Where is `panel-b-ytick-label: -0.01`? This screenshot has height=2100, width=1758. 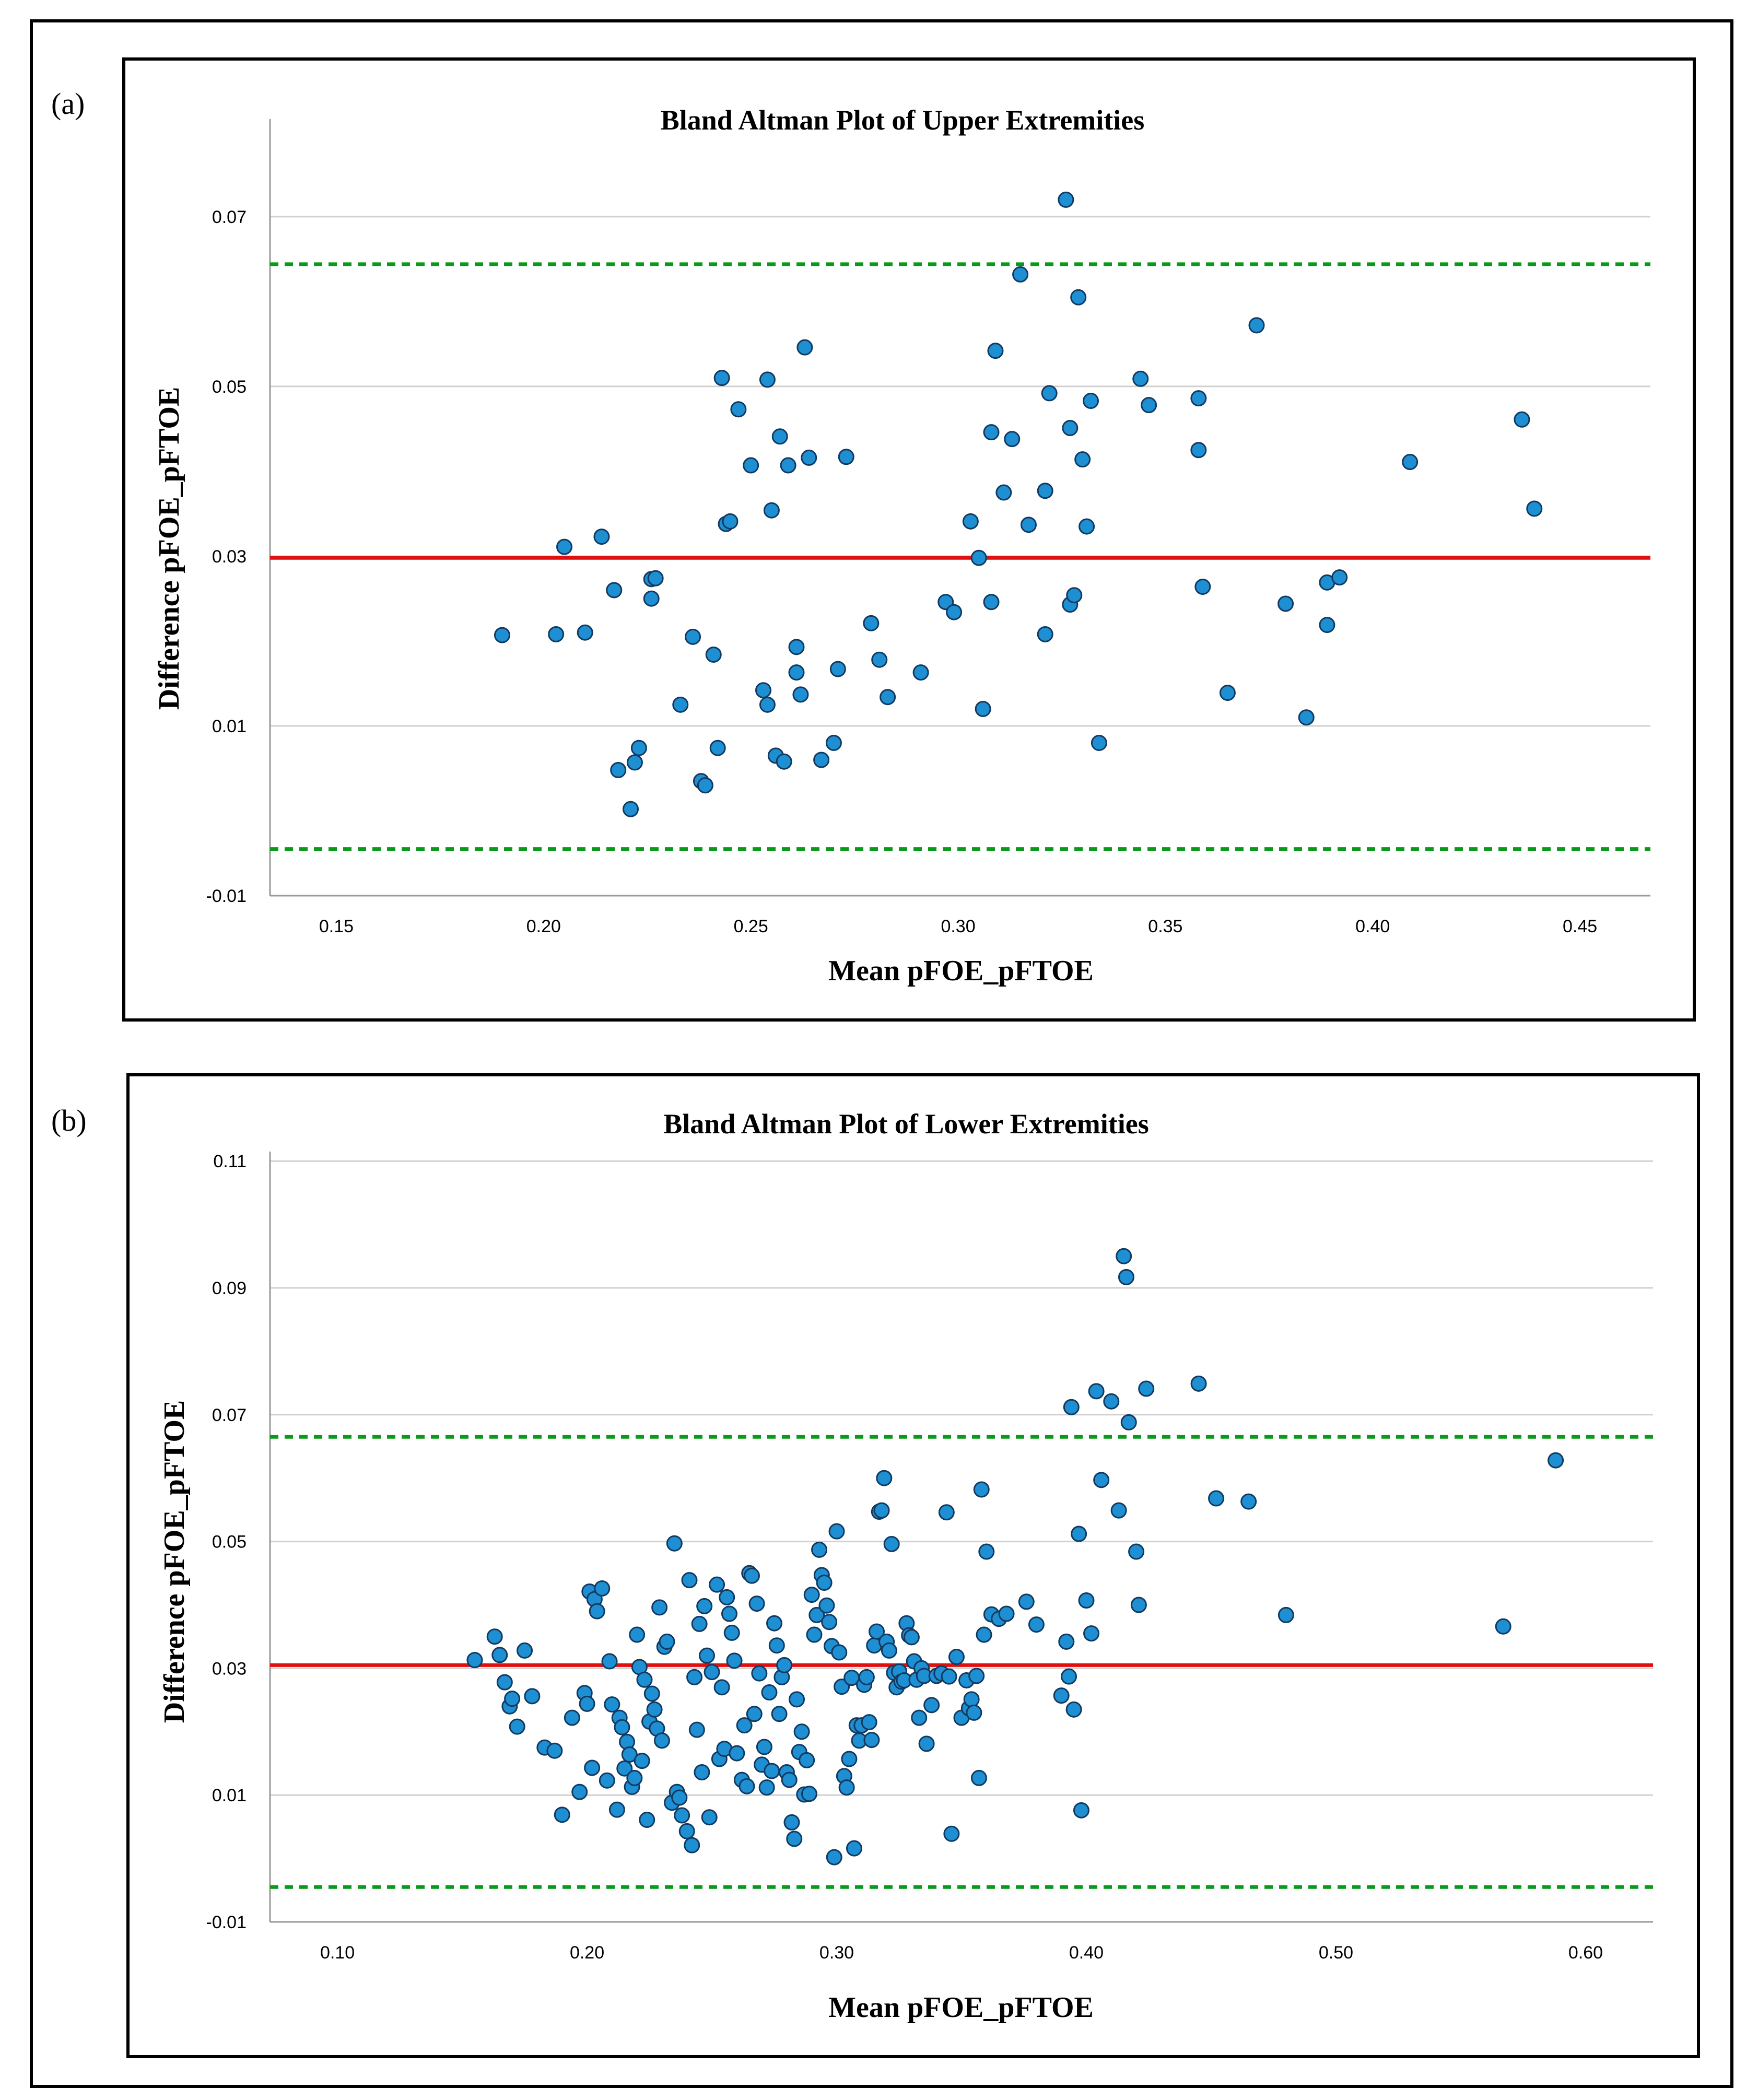
panel-b-ytick-label: -0.01 is located at coordinates (227, 1923).